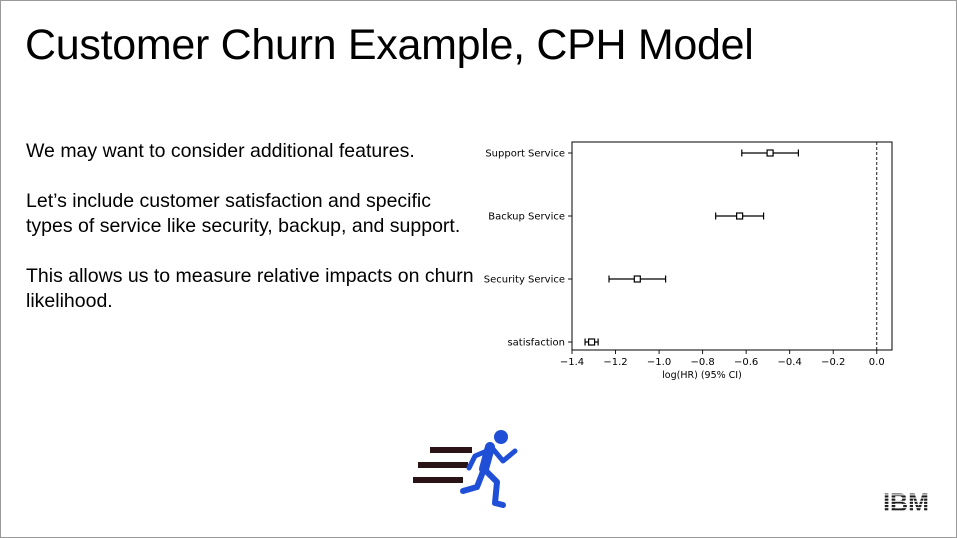 This screenshot has height=538, width=957. Describe the element at coordinates (442, 465) in the screenshot. I see `speed-lines` at that location.